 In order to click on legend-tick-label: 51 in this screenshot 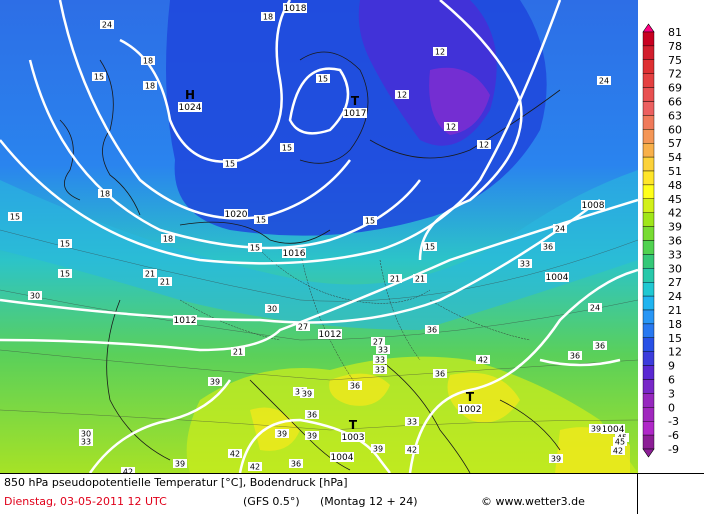, I will do `click(675, 171)`.